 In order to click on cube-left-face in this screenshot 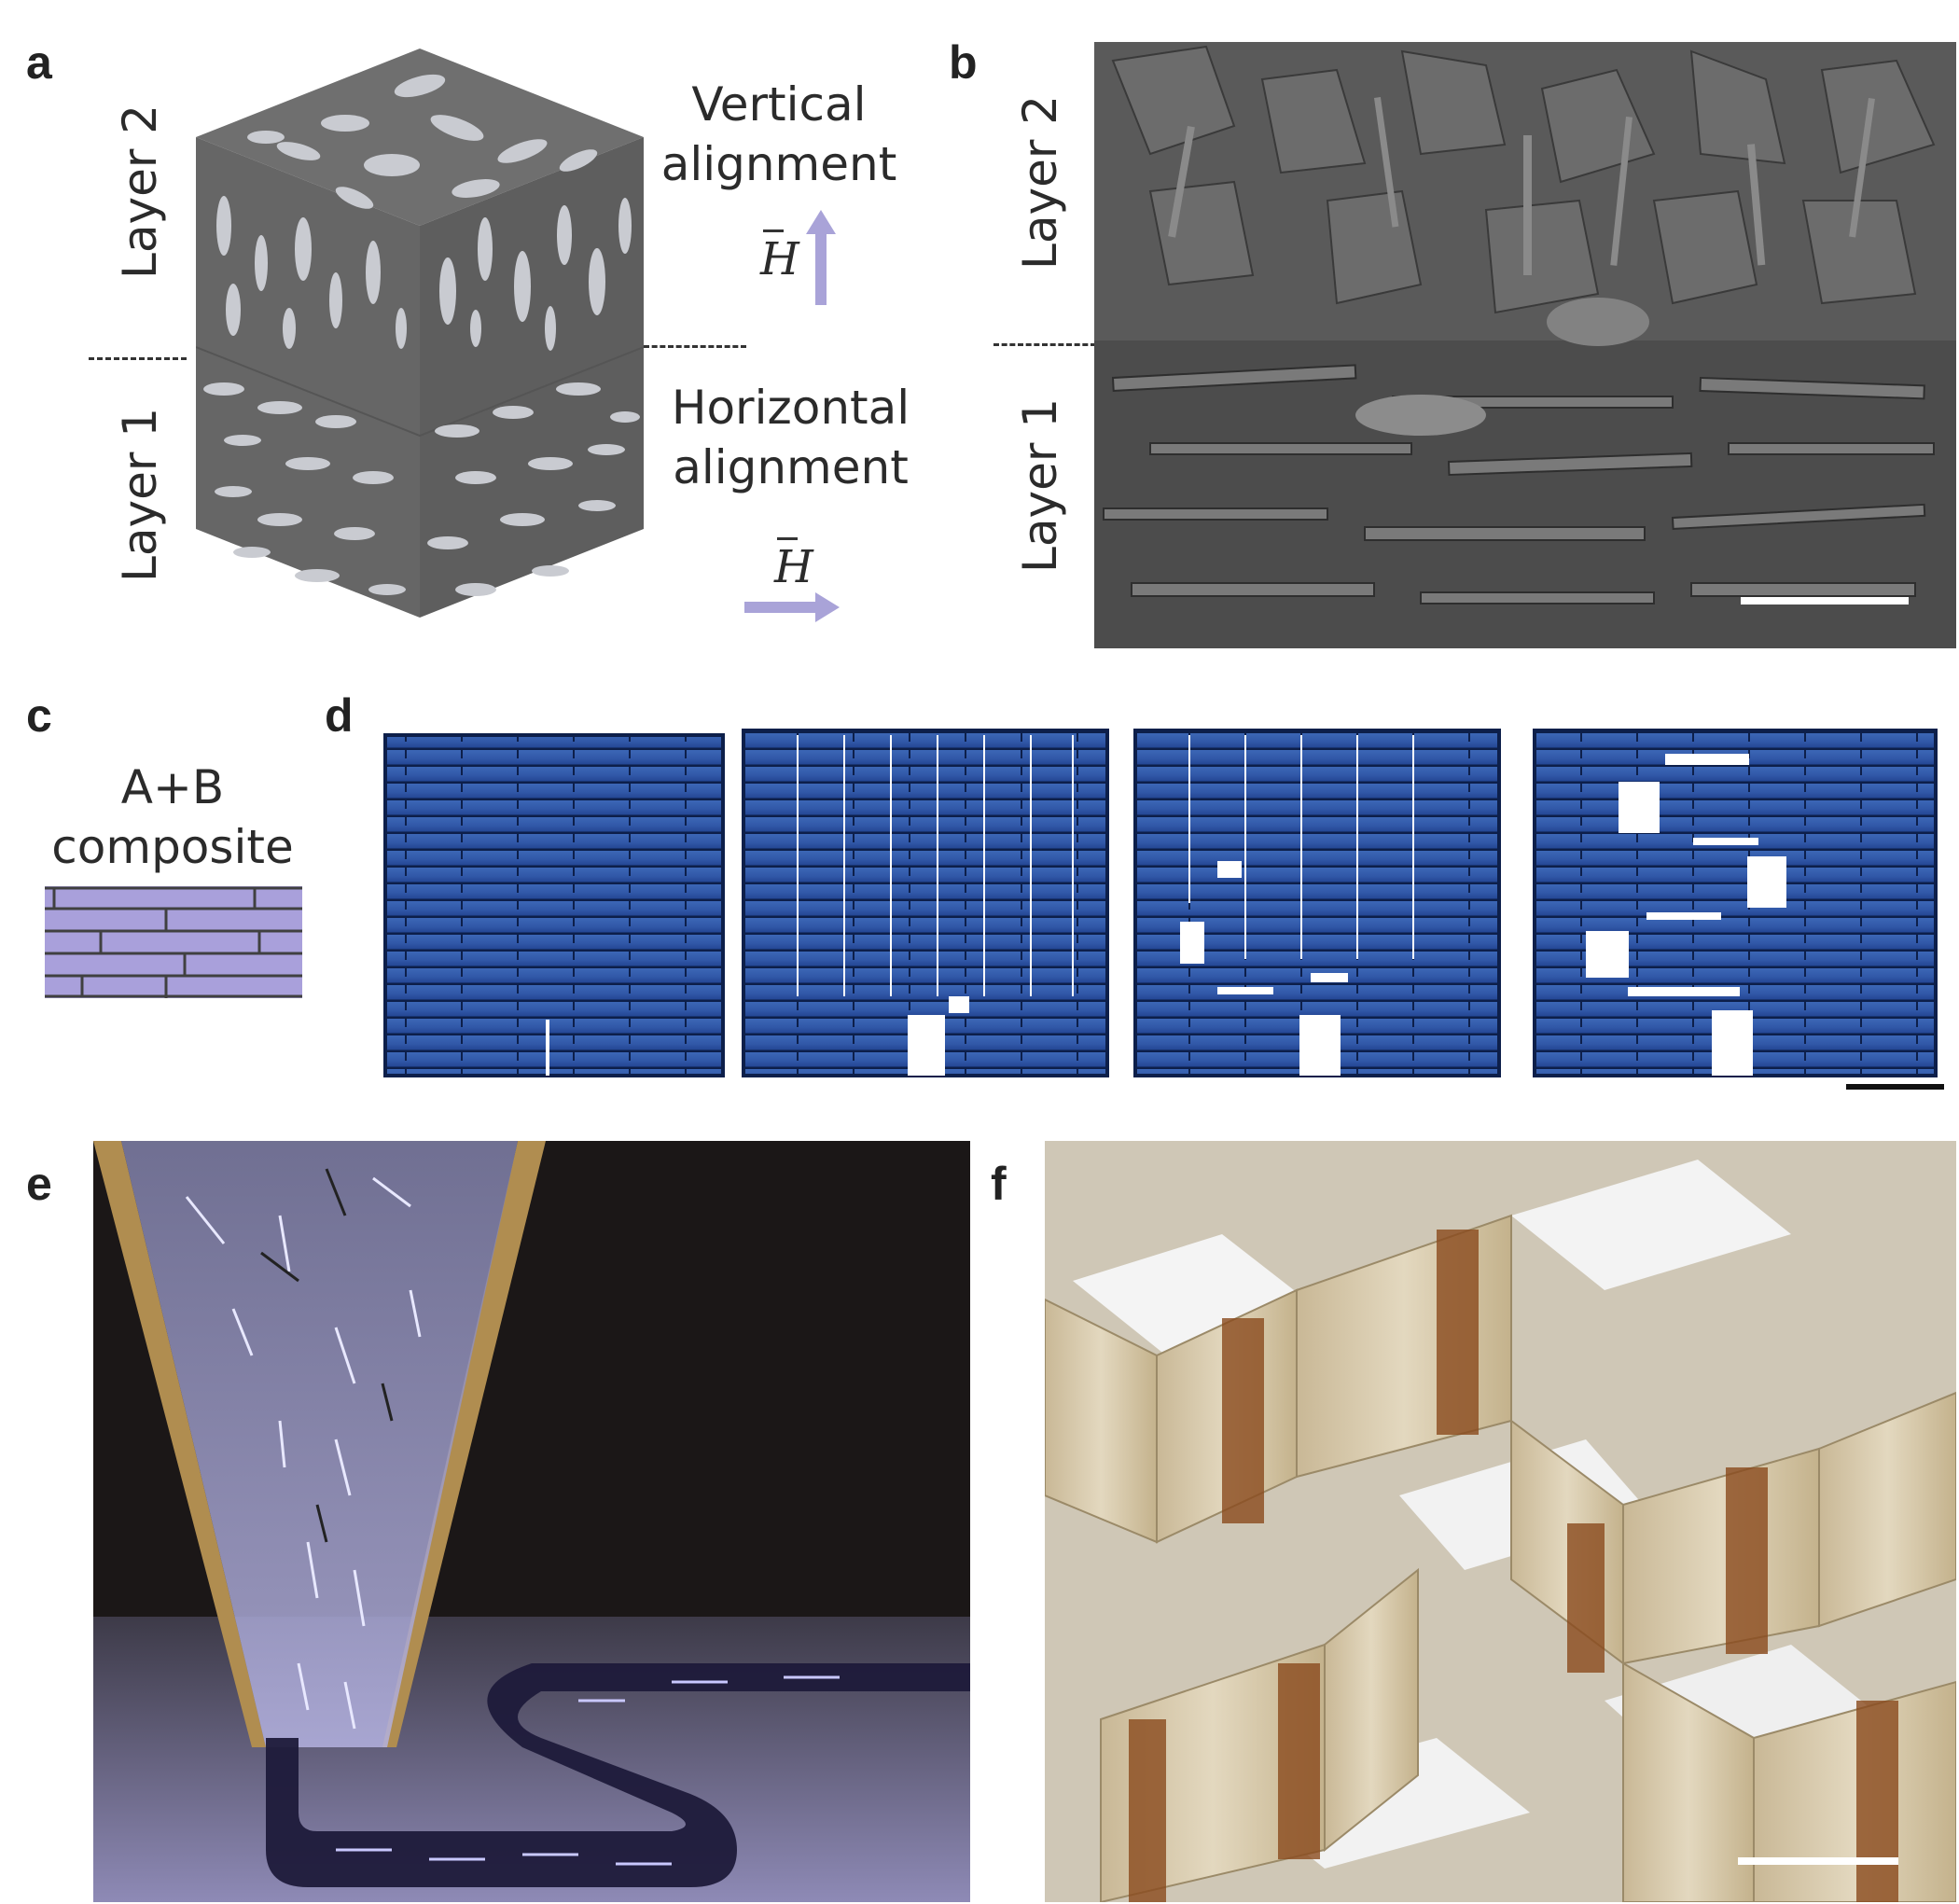, I will do `click(308, 377)`.